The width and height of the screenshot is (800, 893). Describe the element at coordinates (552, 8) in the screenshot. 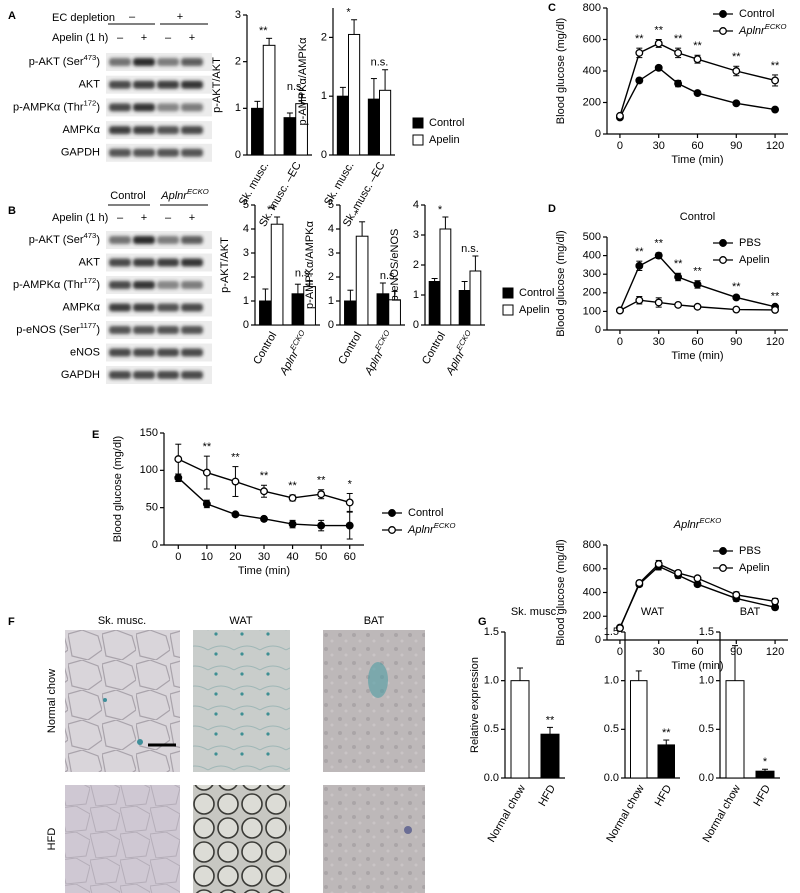

I see `panel-letter: C` at that location.